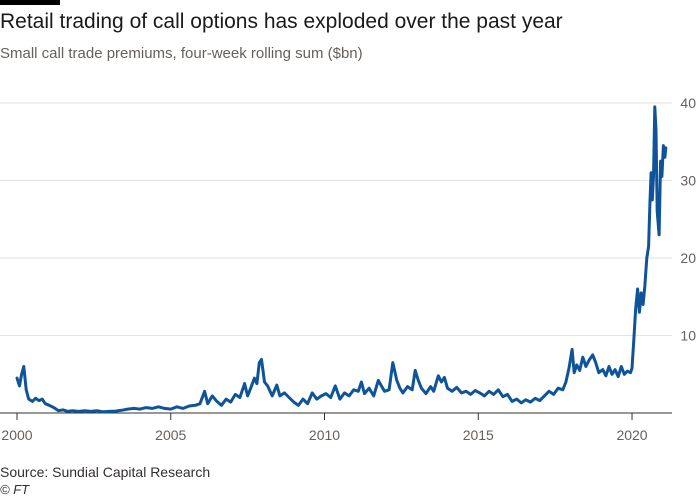 This screenshot has height=500, width=700. What do you see at coordinates (478, 435) in the screenshot?
I see `x-tick-label-2015: 2015` at bounding box center [478, 435].